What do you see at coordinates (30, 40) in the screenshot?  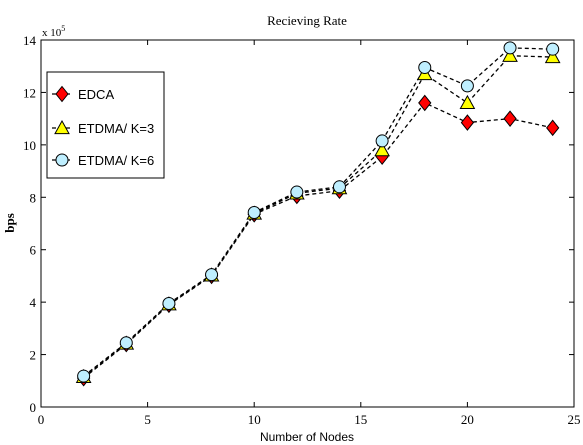 I see `y-tick-label: 14` at bounding box center [30, 40].